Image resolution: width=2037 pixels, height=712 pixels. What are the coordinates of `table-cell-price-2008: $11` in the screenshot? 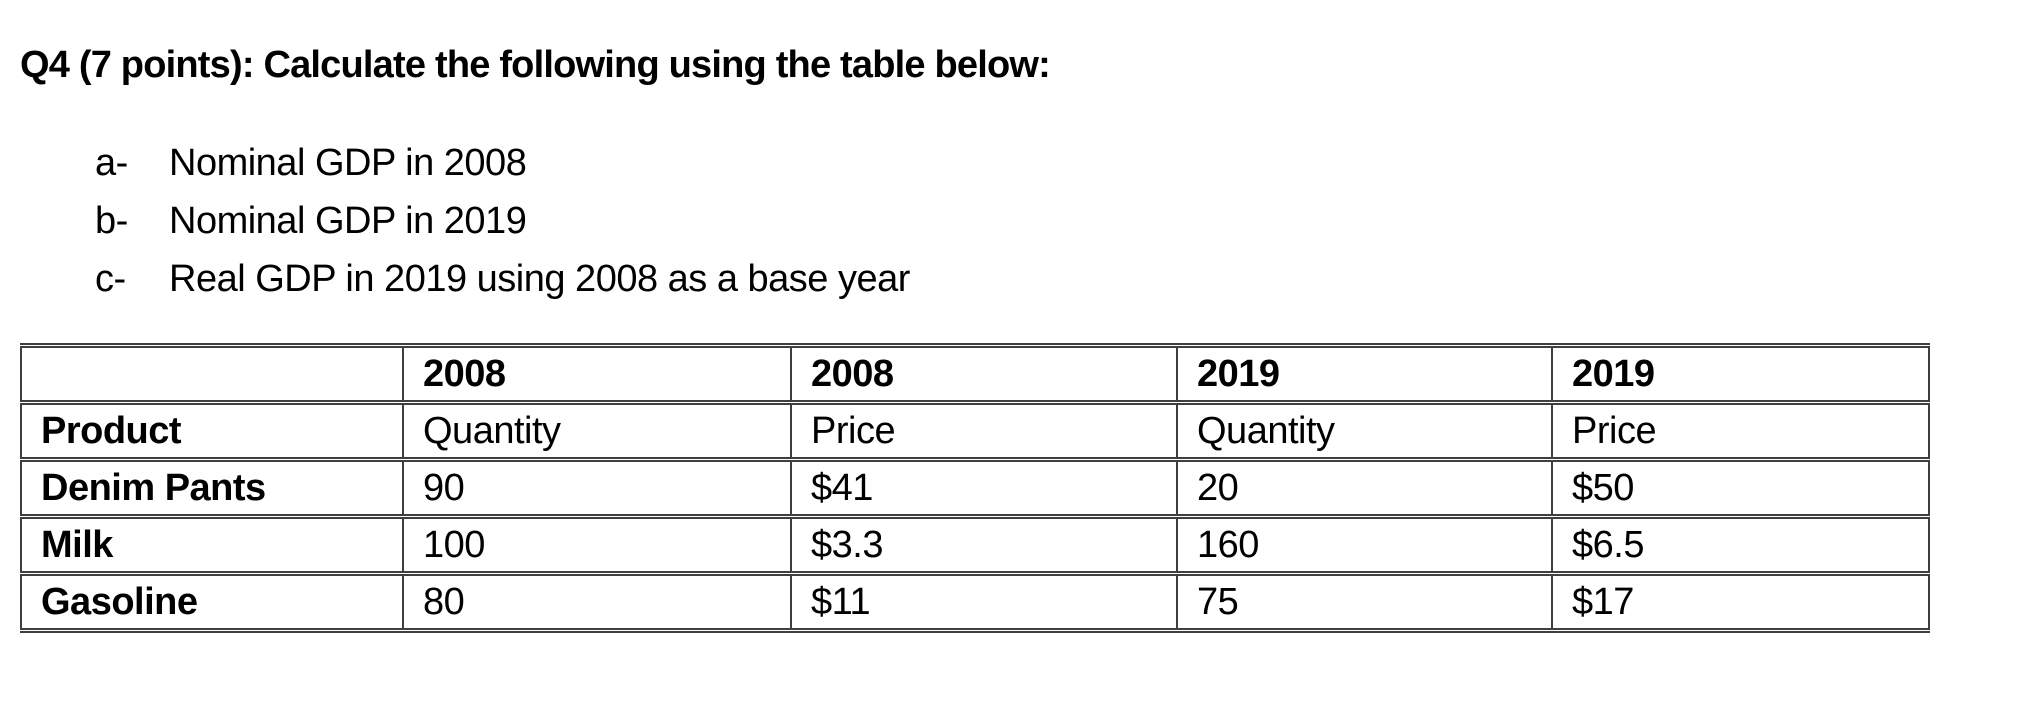 It's located at (984, 602).